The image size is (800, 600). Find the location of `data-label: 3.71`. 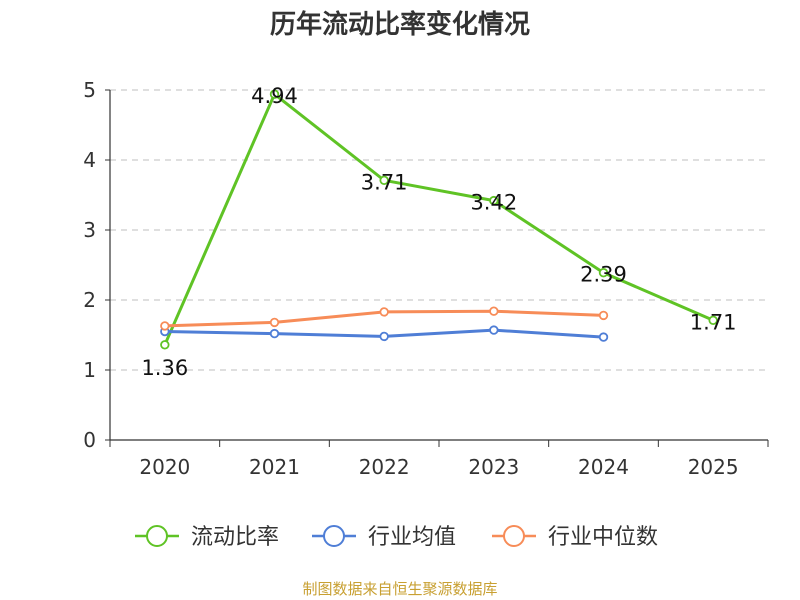

data-label: 3.71 is located at coordinates (384, 182).